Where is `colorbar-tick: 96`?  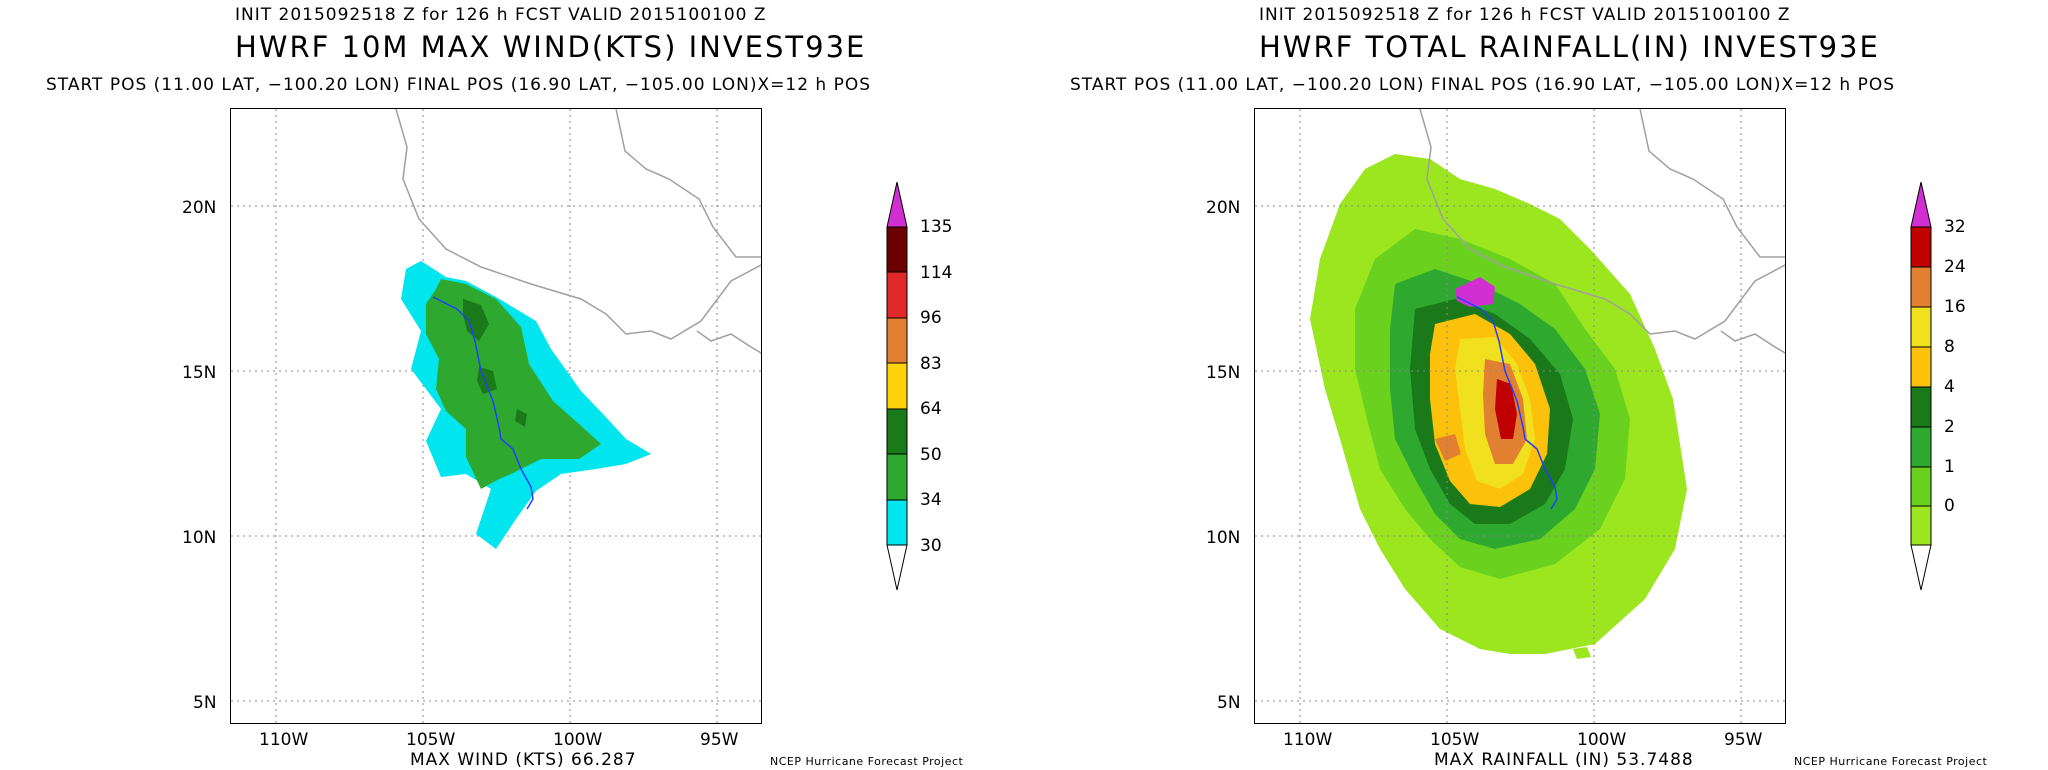
colorbar-tick: 96 is located at coordinates (931, 318).